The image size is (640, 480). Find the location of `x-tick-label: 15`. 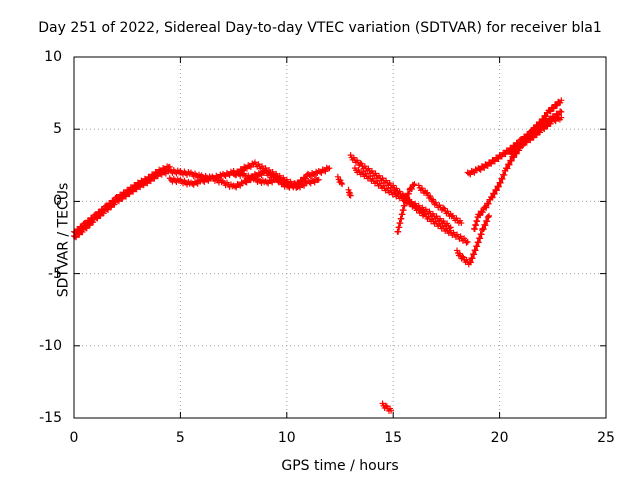

x-tick-label: 15 is located at coordinates (393, 438).